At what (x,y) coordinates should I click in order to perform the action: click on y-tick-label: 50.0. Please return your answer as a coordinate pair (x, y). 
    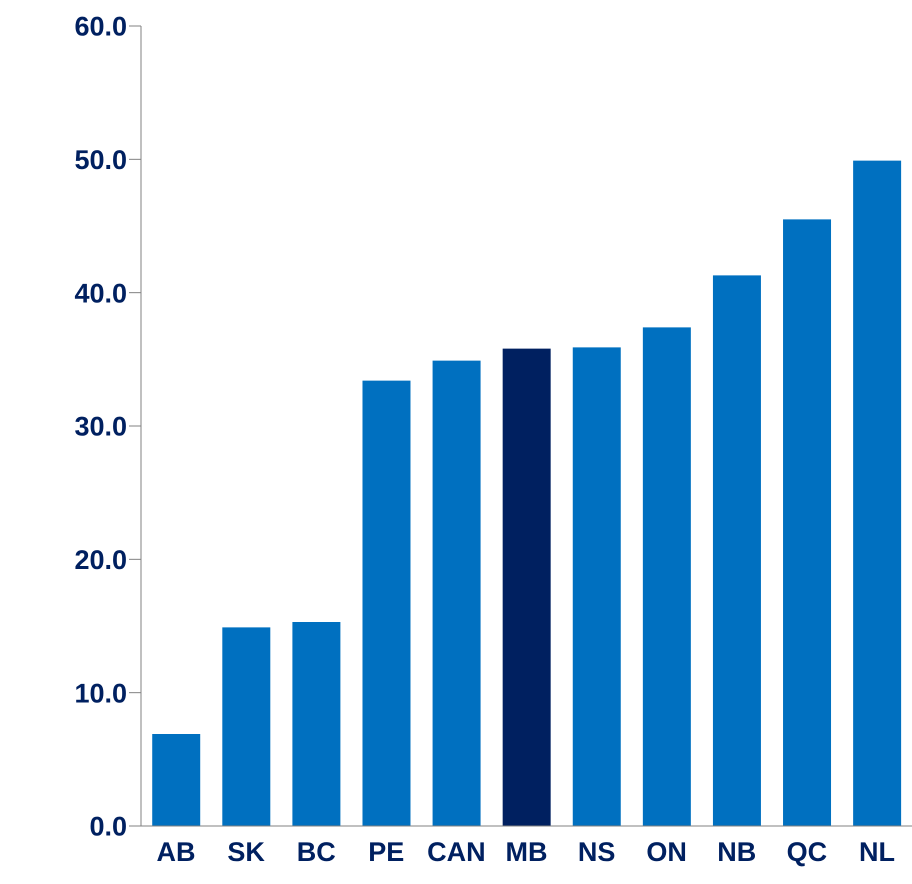
    Looking at the image, I should click on (100, 159).